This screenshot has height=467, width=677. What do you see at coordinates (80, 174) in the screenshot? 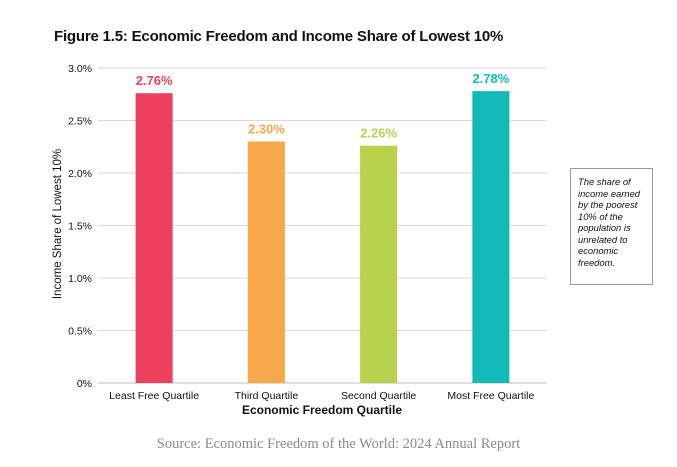
I see `y-tick-label: 2.0%` at bounding box center [80, 174].